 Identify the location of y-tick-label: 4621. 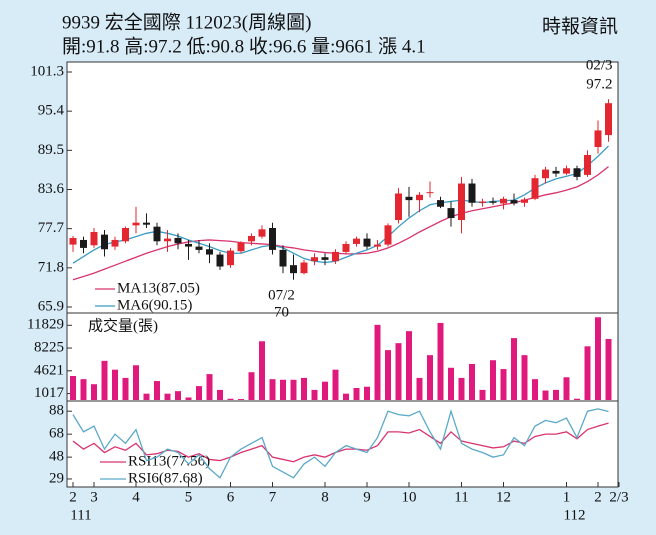
(49, 370).